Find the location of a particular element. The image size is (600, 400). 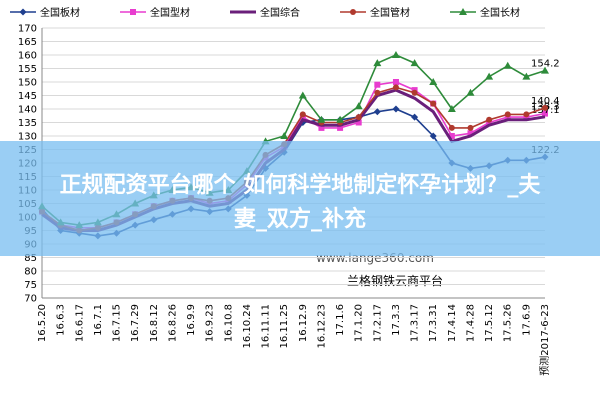

x-tick-label: 16.7.29 is located at coordinates (135, 323).